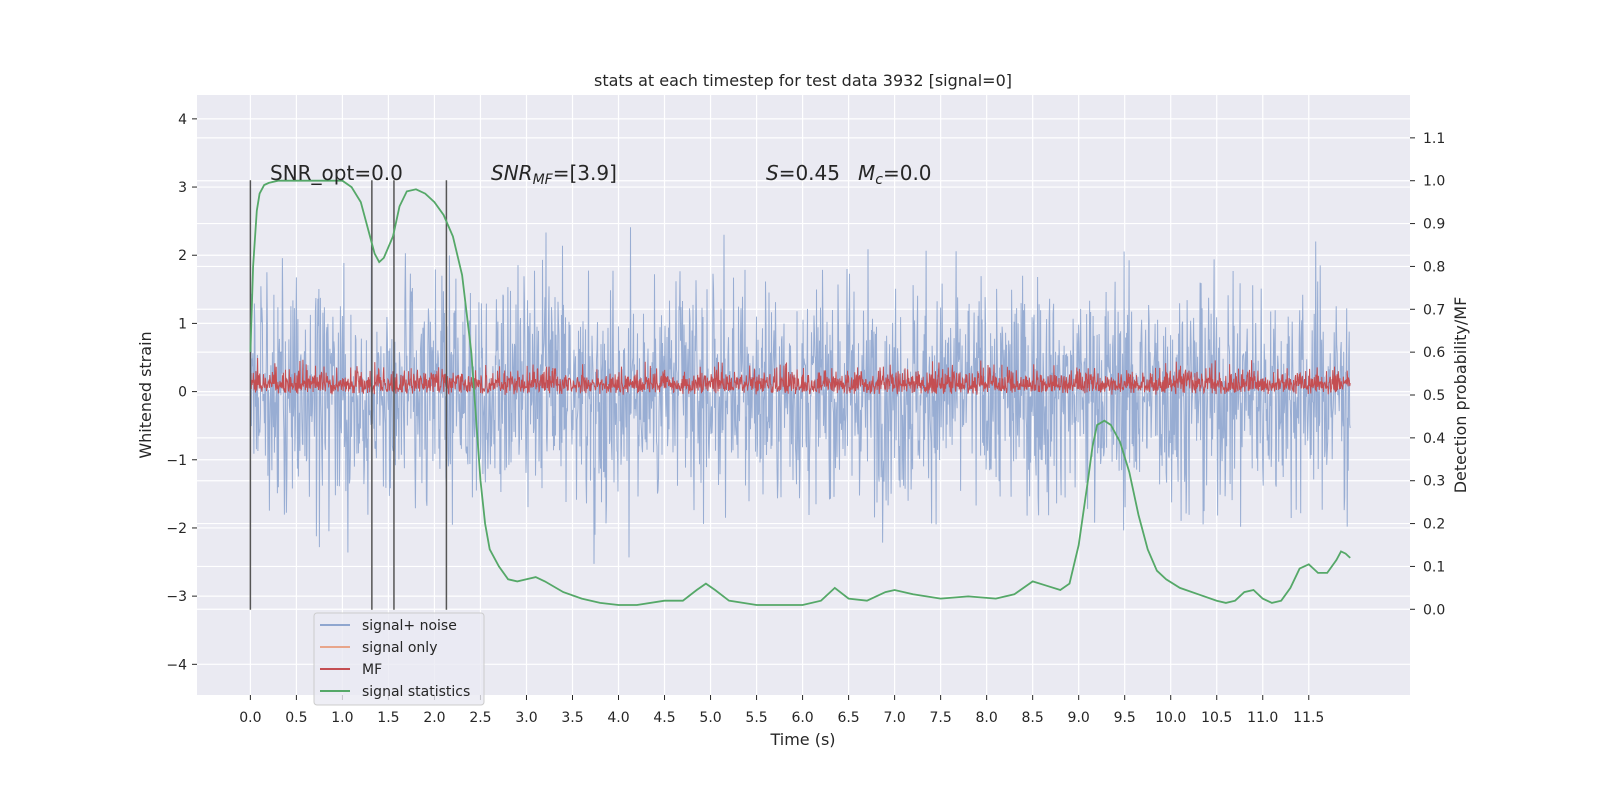  Describe the element at coordinates (1079, 718) in the screenshot. I see `x-tick-label-18: 9.0` at that location.